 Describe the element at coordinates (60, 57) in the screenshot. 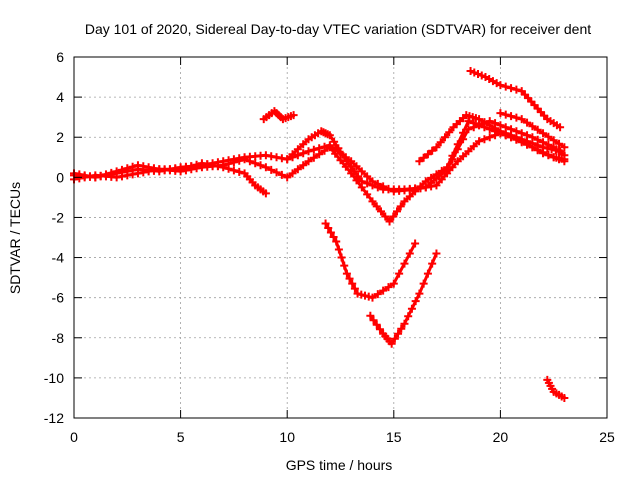

I see `y-tick-label: 6` at that location.